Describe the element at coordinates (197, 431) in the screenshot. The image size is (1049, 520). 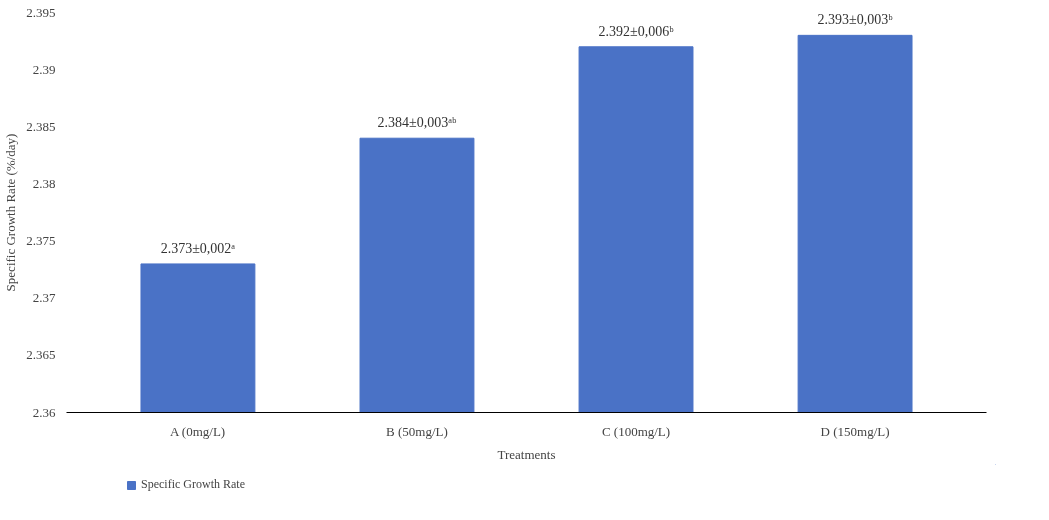
I see `x-tick-label: A (0mg/L)` at that location.